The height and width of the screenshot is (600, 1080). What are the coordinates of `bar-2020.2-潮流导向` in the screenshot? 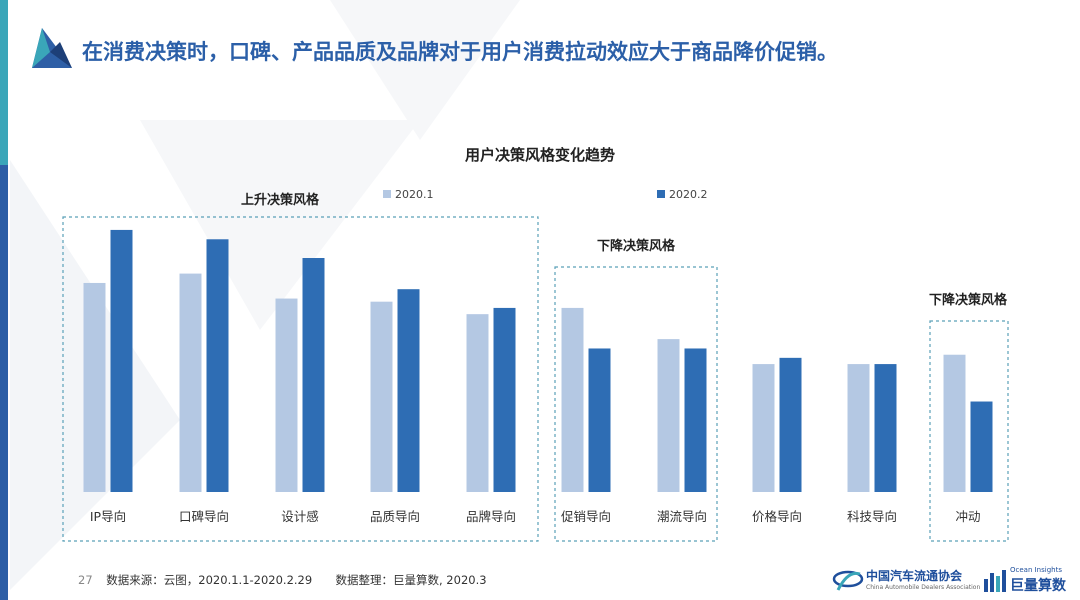 It's located at (695, 420).